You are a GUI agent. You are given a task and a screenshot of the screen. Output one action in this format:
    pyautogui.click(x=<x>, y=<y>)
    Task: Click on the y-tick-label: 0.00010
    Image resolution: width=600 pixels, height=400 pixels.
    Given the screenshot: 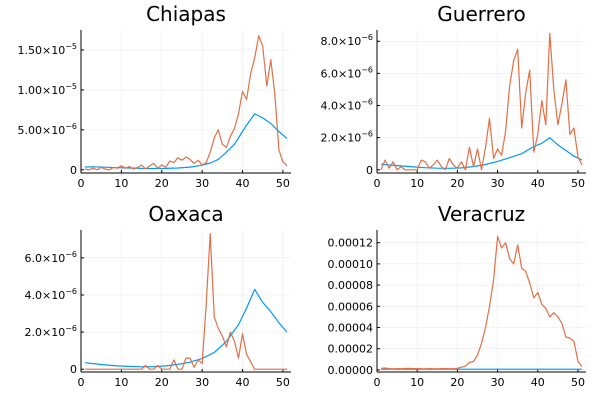 What is the action you would take?
    pyautogui.click(x=351, y=264)
    